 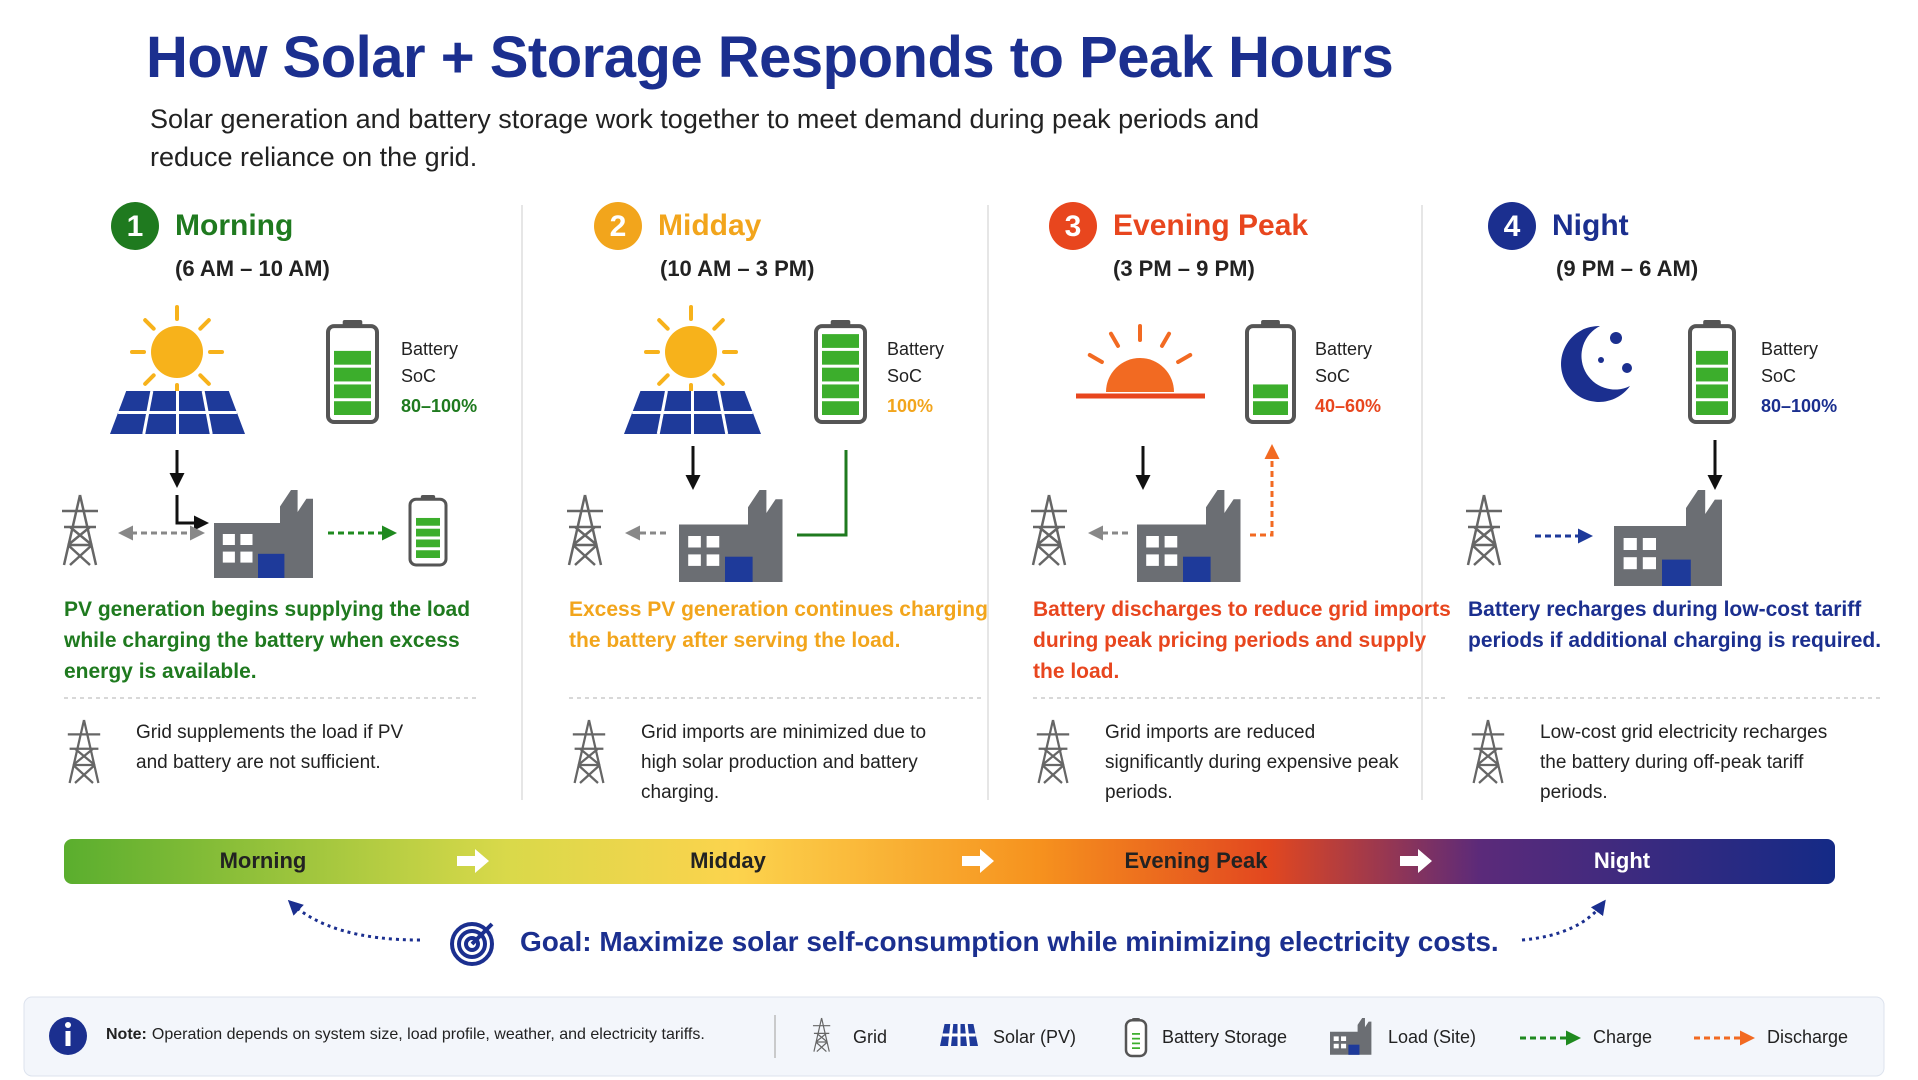 I want to click on info-i, so click(x=68, y=1038).